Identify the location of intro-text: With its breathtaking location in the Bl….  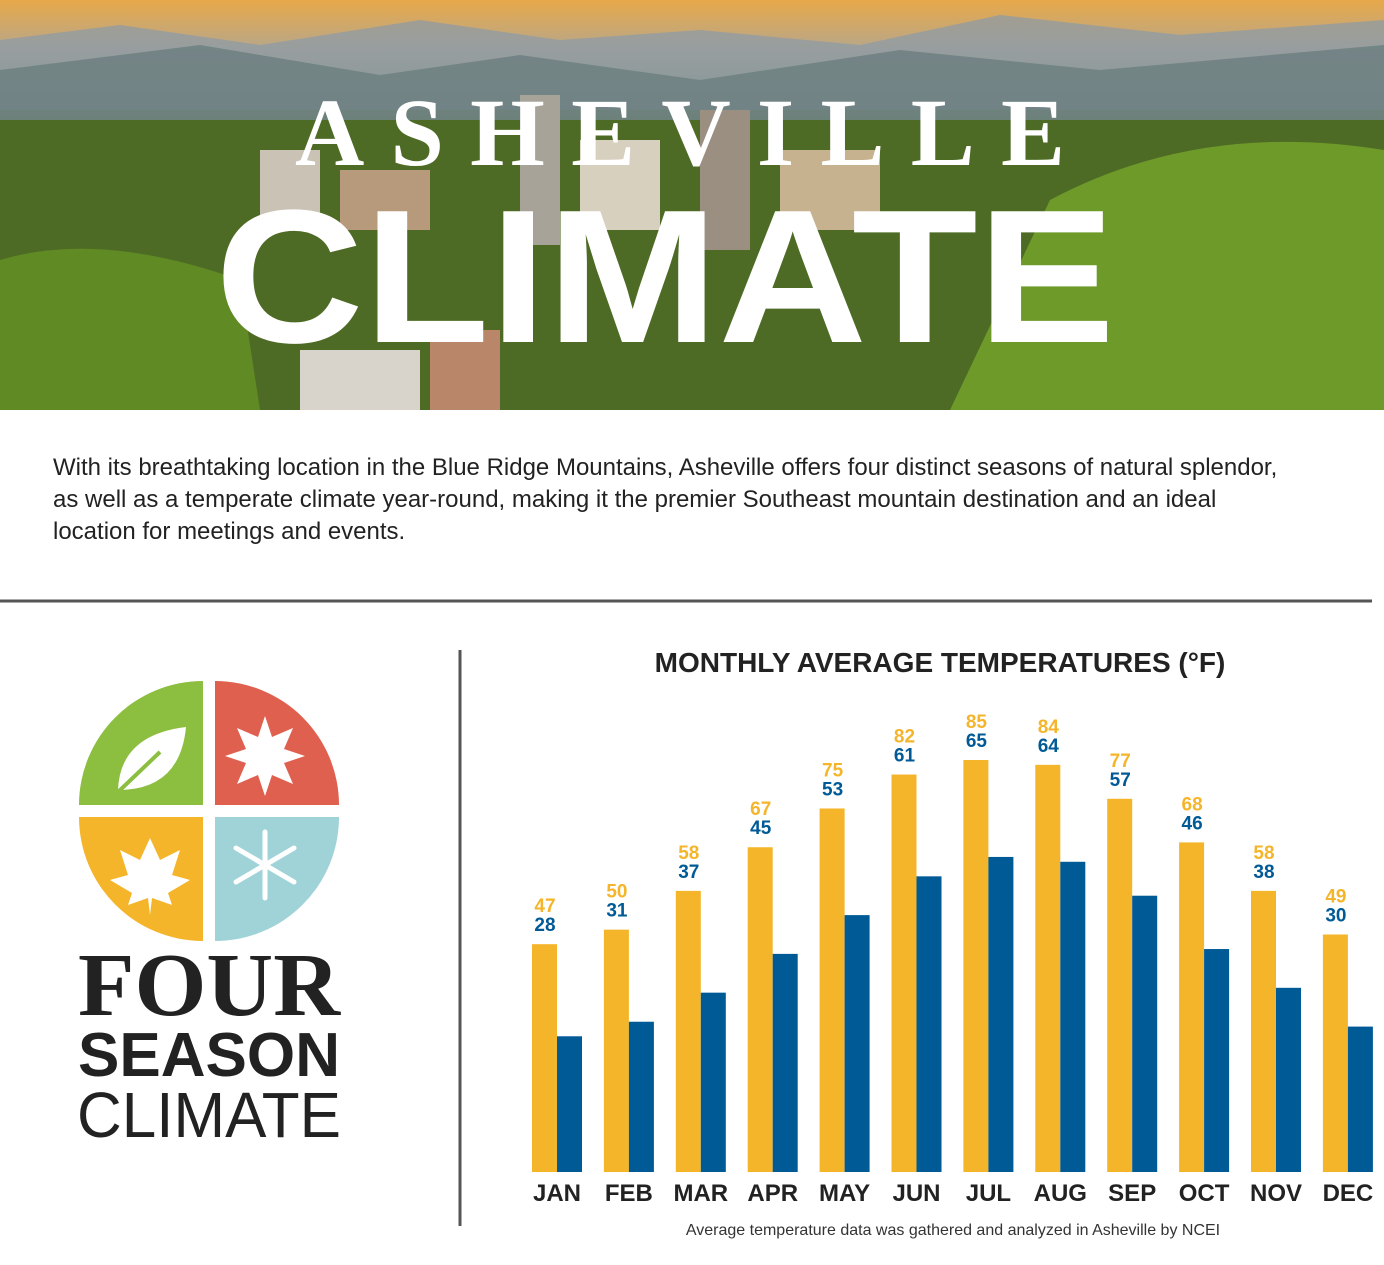
(665, 499).